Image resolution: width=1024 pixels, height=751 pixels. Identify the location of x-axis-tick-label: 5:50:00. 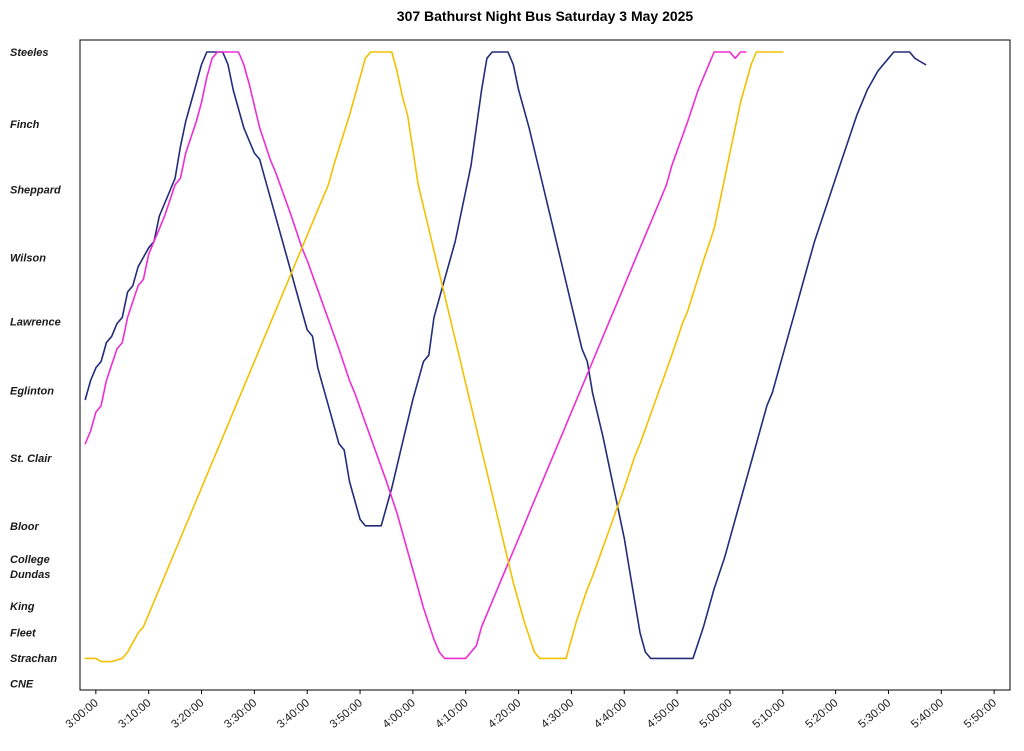
(980, 714).